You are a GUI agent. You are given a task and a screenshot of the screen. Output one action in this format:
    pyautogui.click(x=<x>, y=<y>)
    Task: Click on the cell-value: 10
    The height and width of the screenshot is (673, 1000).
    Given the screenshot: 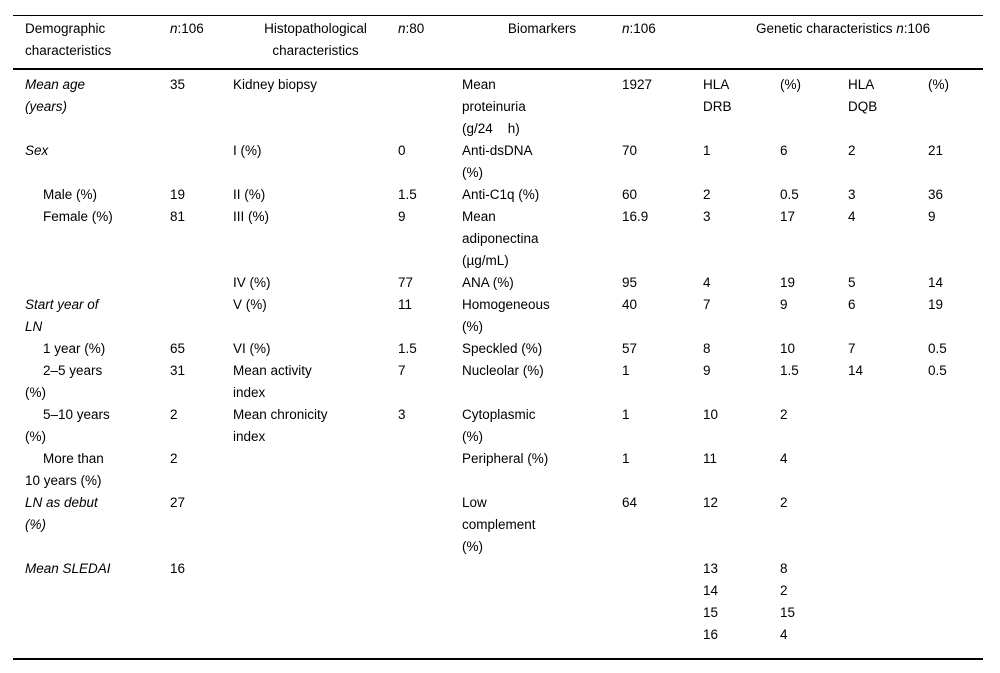 What is the action you would take?
    pyautogui.click(x=711, y=414)
    